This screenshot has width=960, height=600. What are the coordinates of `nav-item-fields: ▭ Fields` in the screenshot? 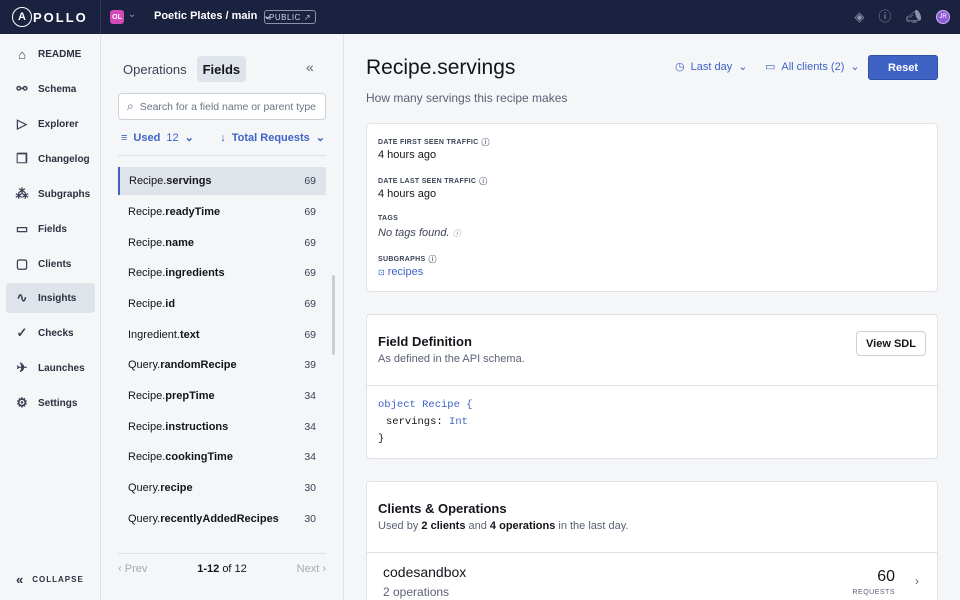 It's located at (41, 228).